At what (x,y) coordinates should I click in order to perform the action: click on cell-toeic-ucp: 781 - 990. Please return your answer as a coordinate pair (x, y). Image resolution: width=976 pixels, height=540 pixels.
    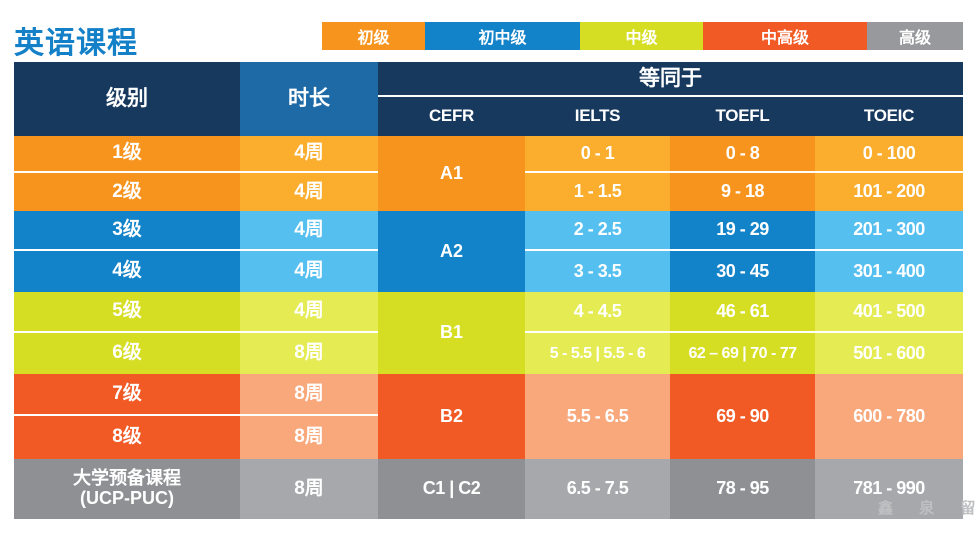
    Looking at the image, I should click on (889, 489).